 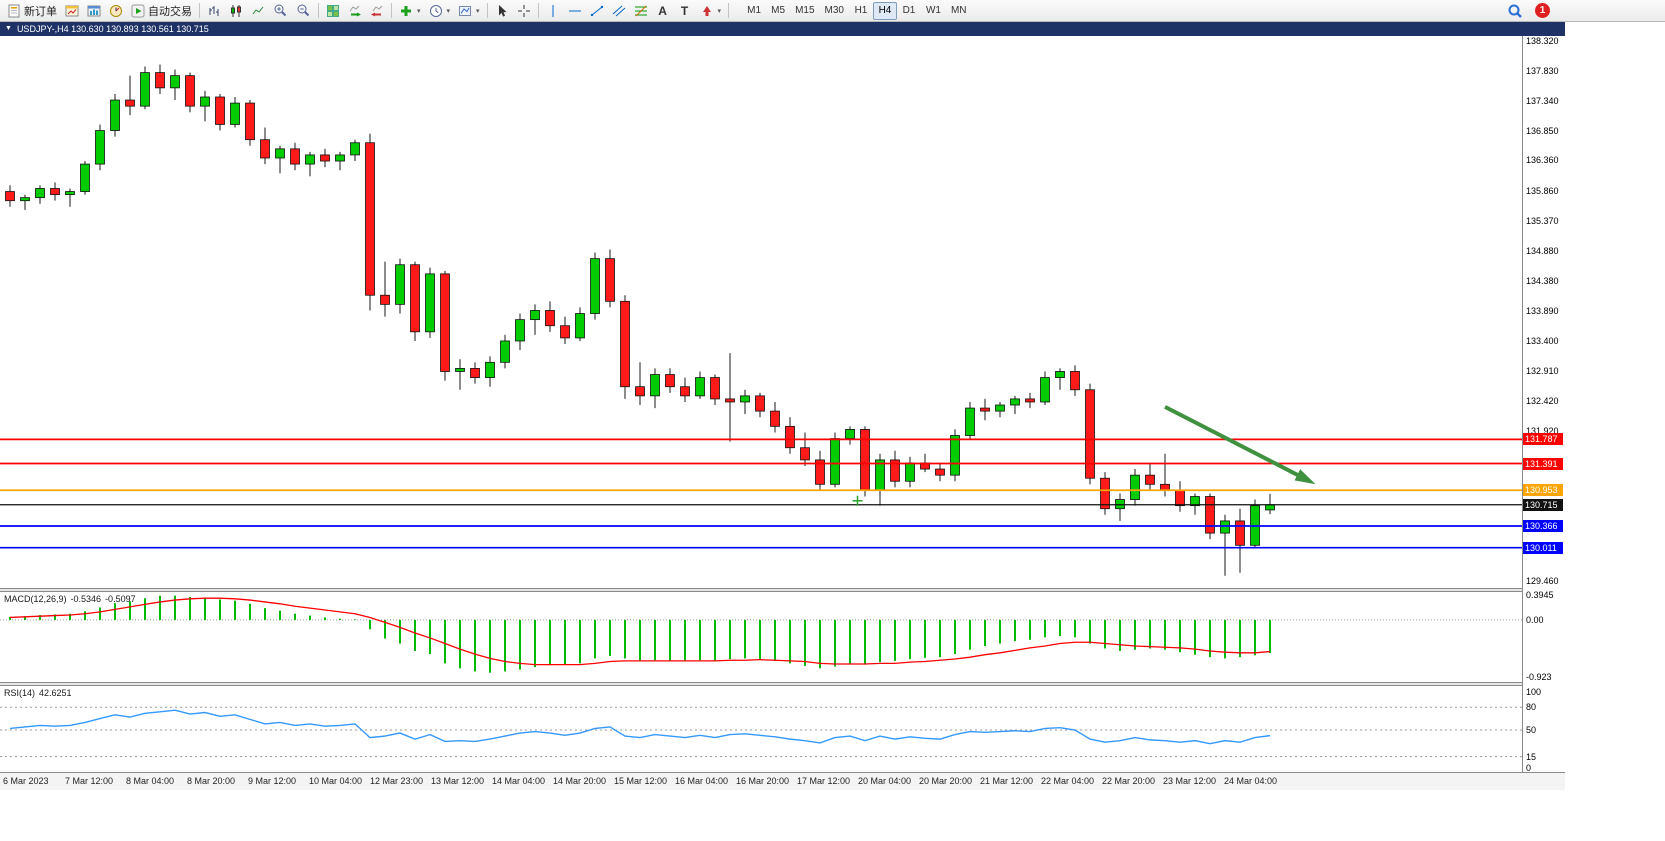 I want to click on crosshair-button, so click(x=524, y=11).